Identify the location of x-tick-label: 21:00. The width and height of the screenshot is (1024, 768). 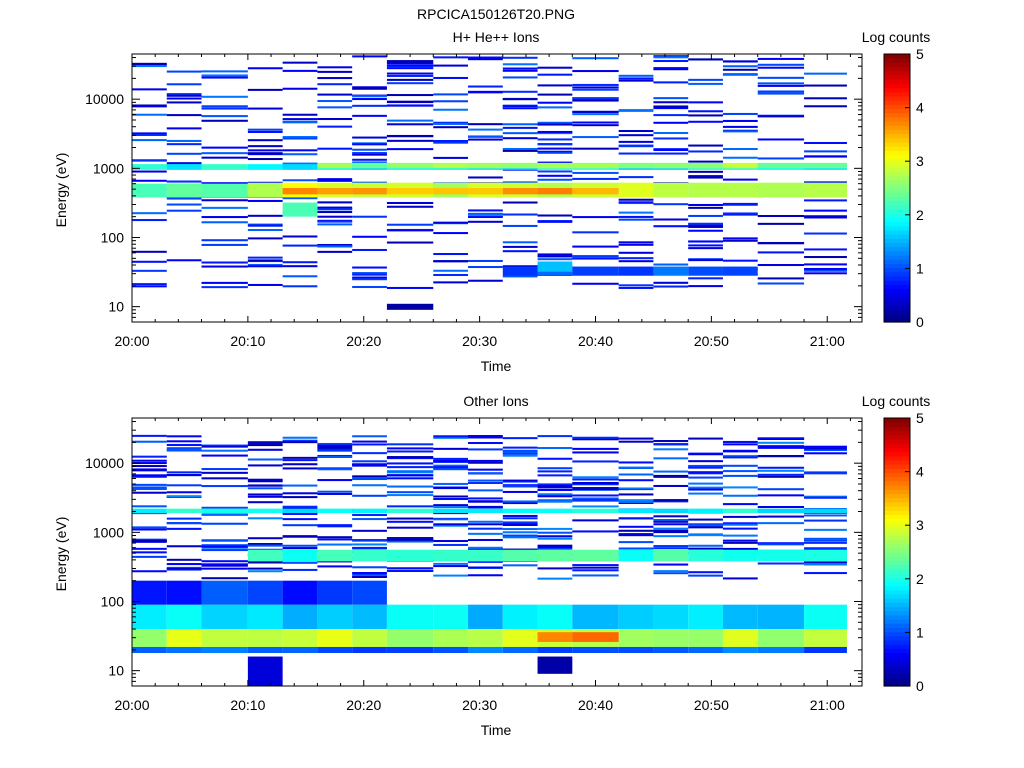
(827, 341).